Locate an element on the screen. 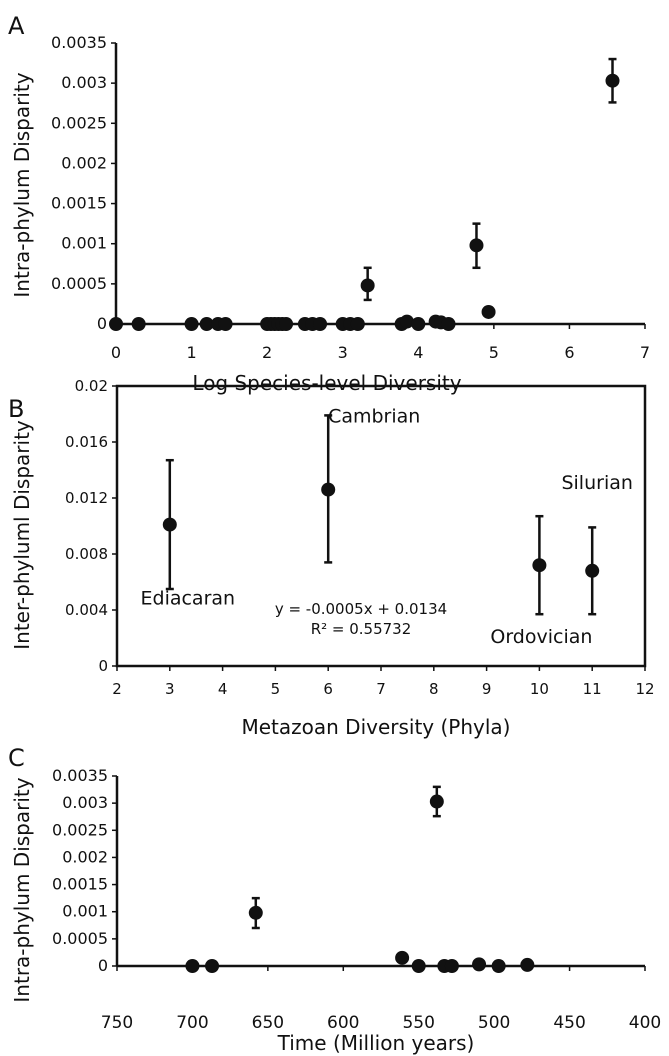  point-label-cambrian: Cambrian is located at coordinates (374, 417).